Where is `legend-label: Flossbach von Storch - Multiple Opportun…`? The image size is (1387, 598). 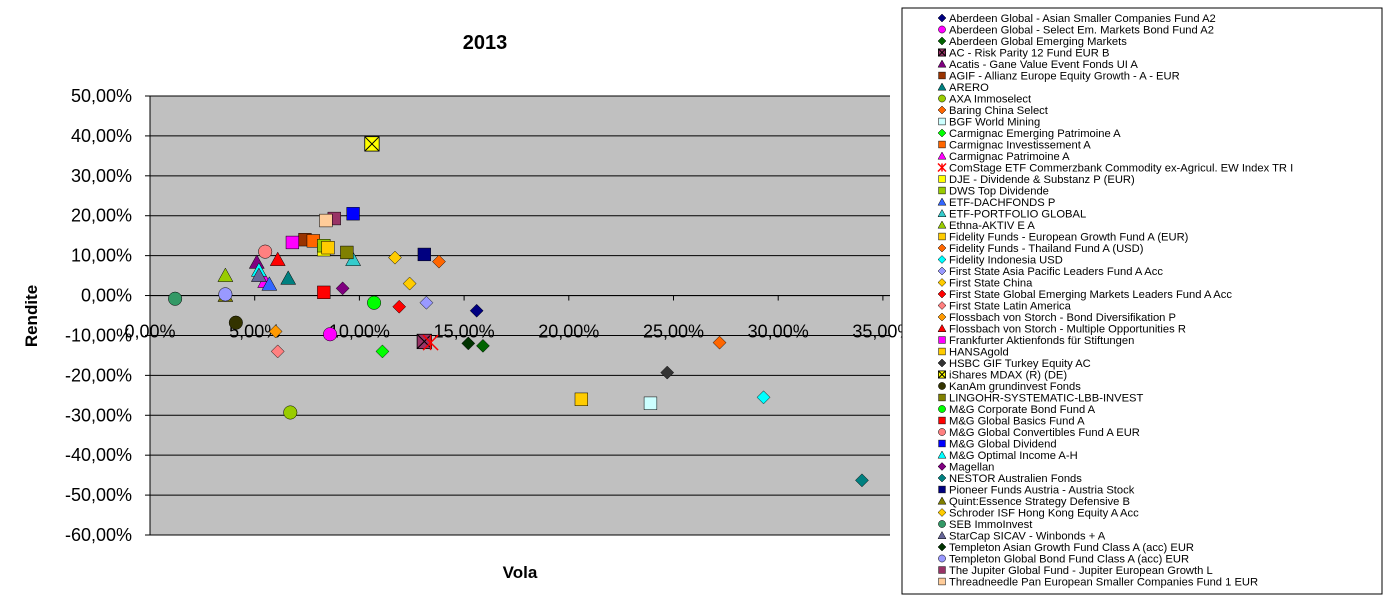 legend-label: Flossbach von Storch - Multiple Opportun… is located at coordinates (1067, 330).